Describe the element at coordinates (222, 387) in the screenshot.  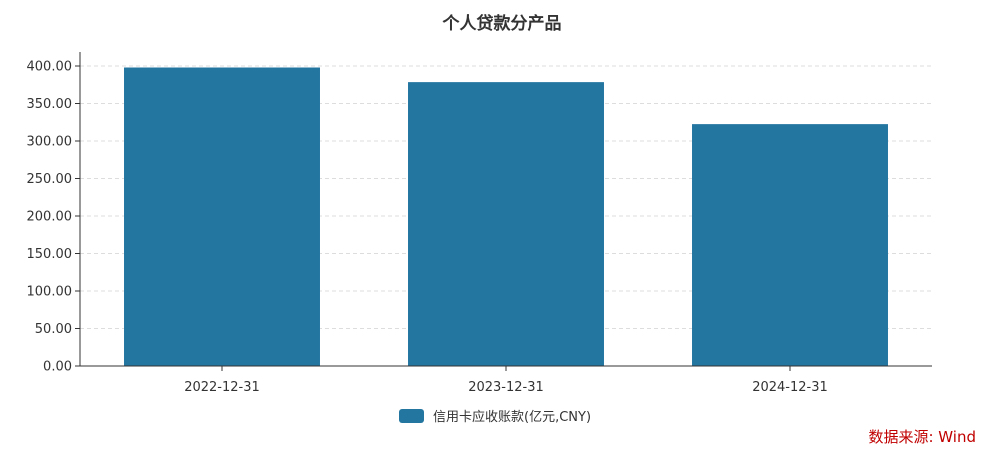
I see `x-tick-label: 2022-12-31` at that location.